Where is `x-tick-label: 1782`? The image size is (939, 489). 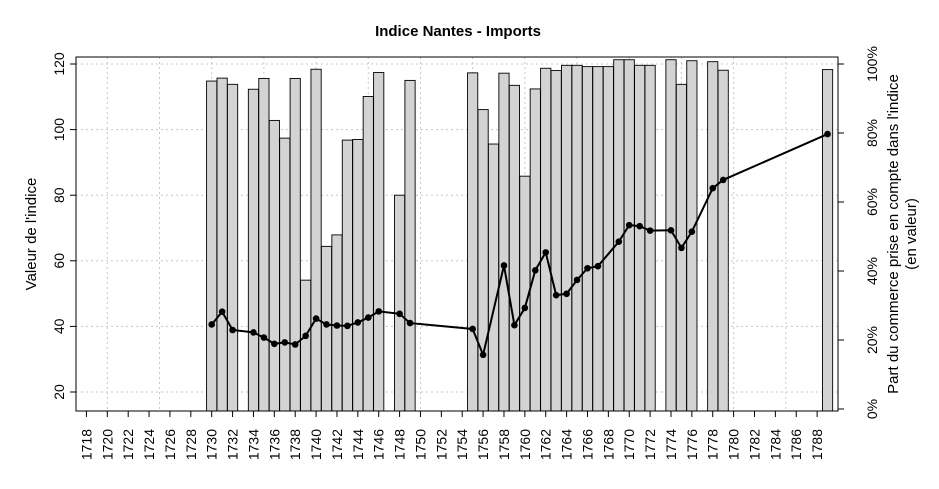
x-tick-label: 1782 is located at coordinates (754, 444).